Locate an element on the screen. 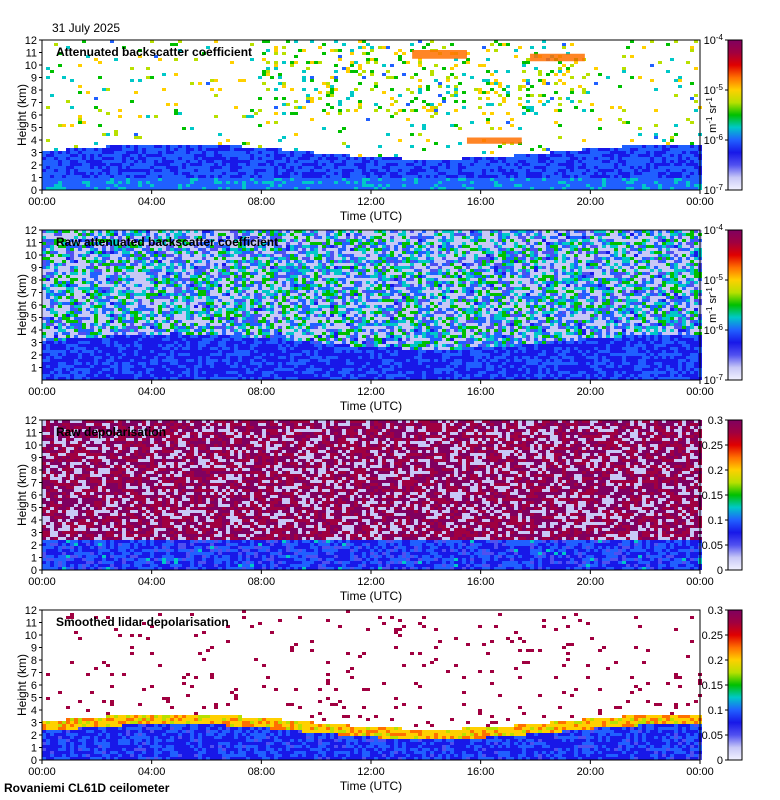 This screenshot has height=800, width=780. colorbar: 0.3 0.25 0.2 0.15 0.1 0.05 0 is located at coordinates (722, 686).